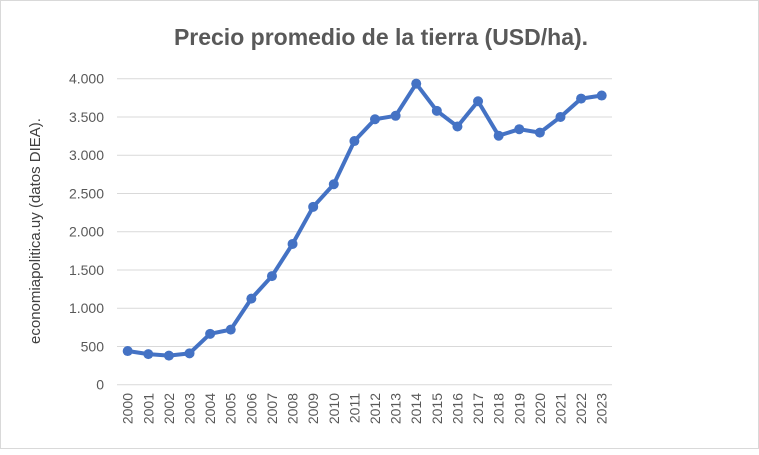 The image size is (759, 455). Describe the element at coordinates (272, 408) in the screenshot. I see `x-tick-label: 2007` at that location.